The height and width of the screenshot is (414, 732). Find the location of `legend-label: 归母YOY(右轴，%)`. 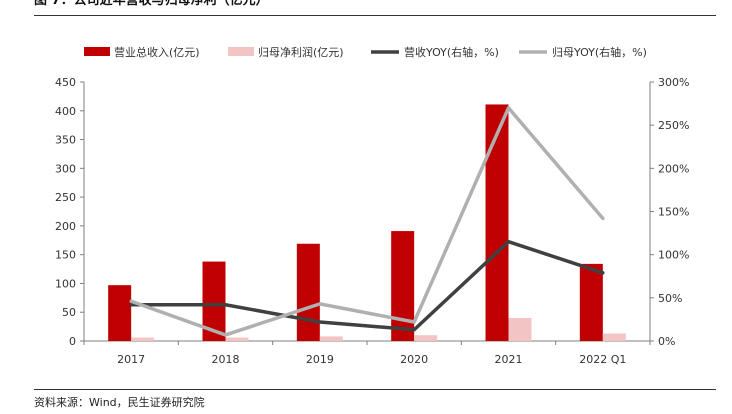

legend-label: 归母YOY(右轴，%) is located at coordinates (599, 52).